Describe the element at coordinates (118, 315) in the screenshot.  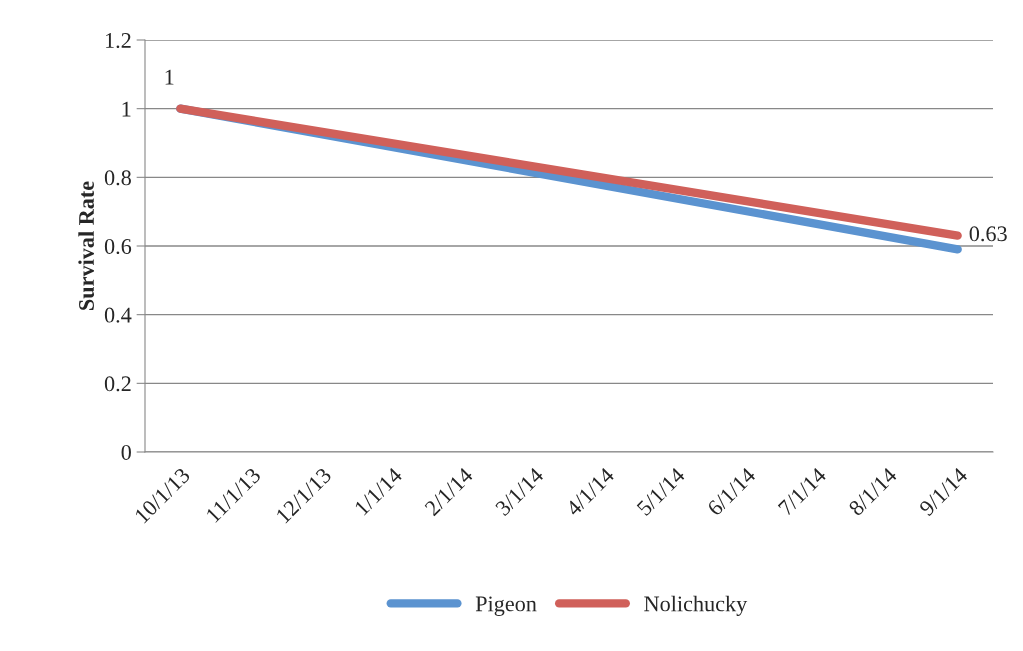
I see `y-tick-label: 0.4` at that location.